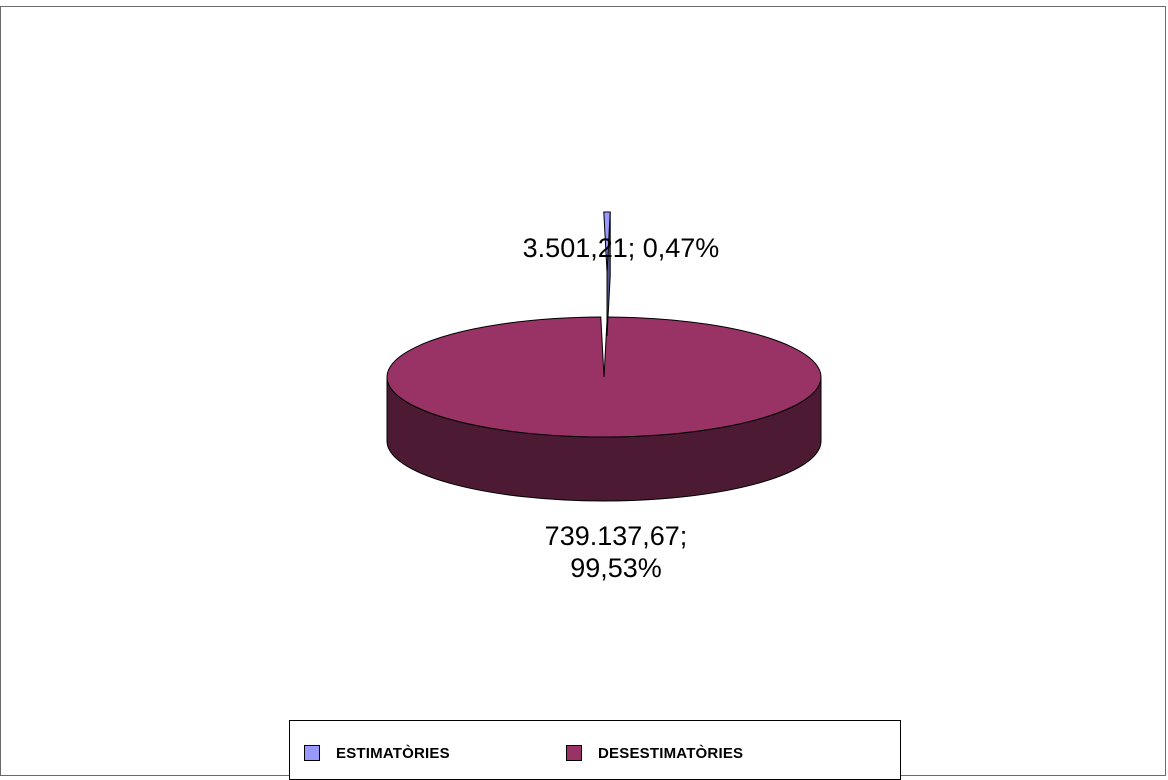  Describe the element at coordinates (607, 242) in the screenshot. I see `pie-slice-estimatories` at that location.